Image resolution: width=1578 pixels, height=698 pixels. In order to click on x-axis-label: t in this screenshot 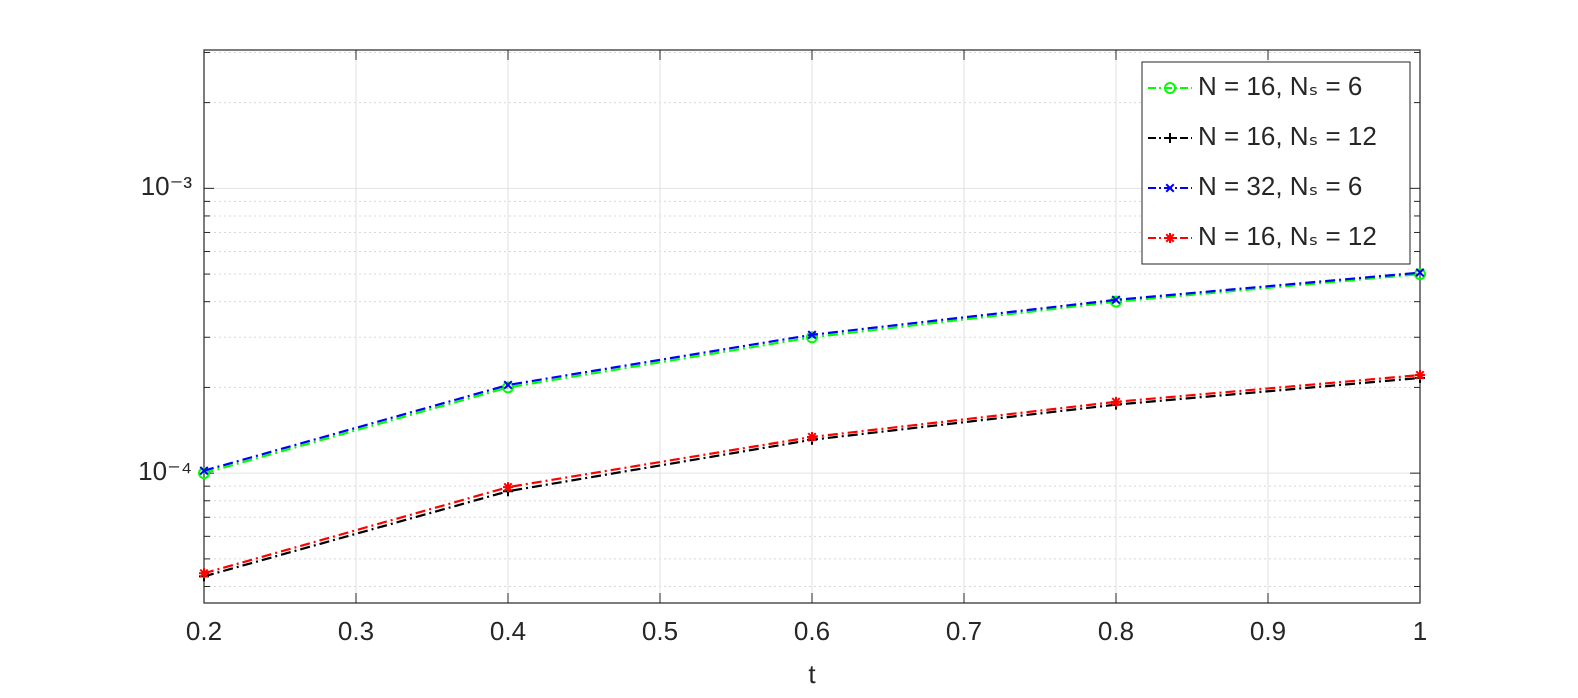, I will do `click(812, 674)`.